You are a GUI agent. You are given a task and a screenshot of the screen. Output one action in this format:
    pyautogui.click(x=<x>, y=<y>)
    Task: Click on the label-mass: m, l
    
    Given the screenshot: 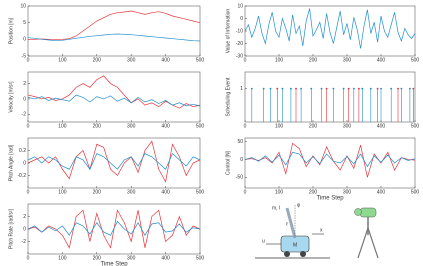 What is the action you would take?
    pyautogui.click(x=276, y=208)
    